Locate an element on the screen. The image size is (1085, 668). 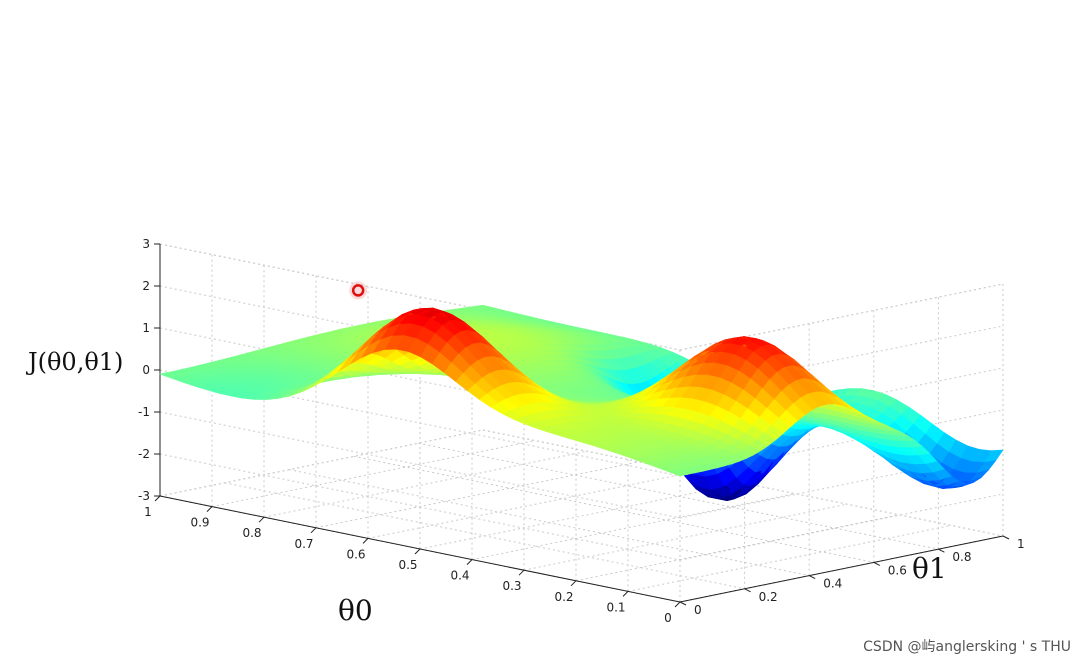
x-tick-label: 0.9 is located at coordinates (199, 523).